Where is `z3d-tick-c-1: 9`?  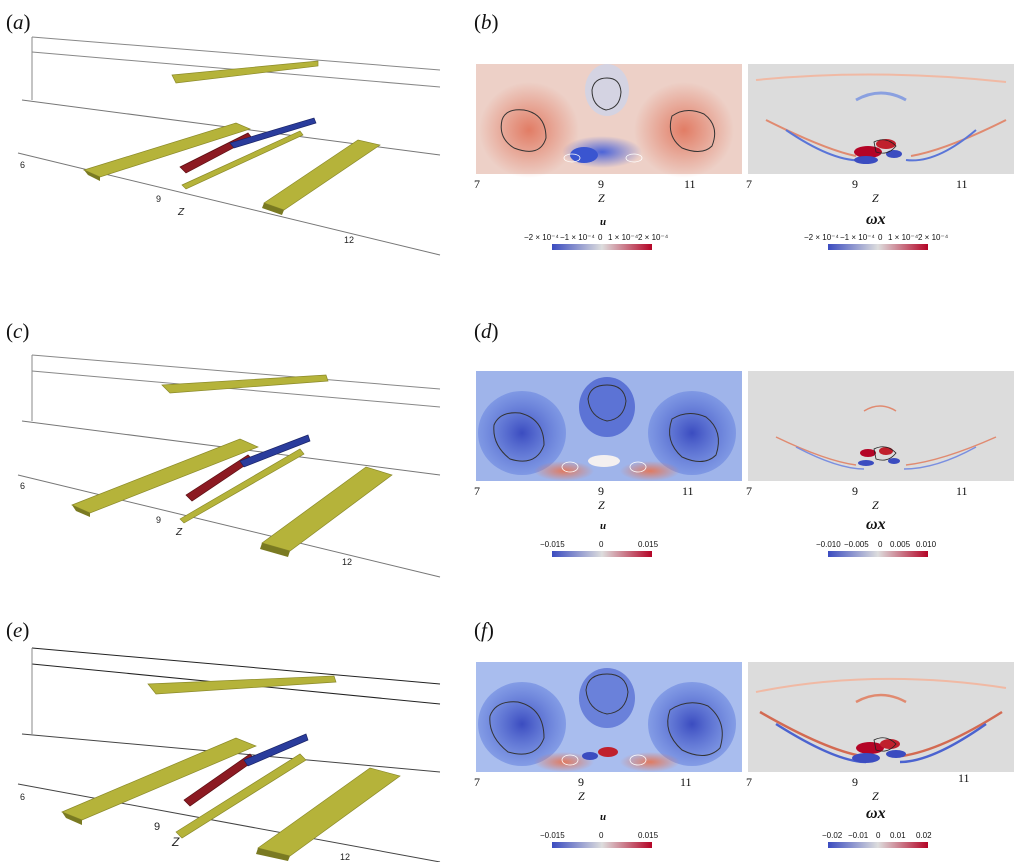 z3d-tick-c-1: 9 is located at coordinates (158, 520).